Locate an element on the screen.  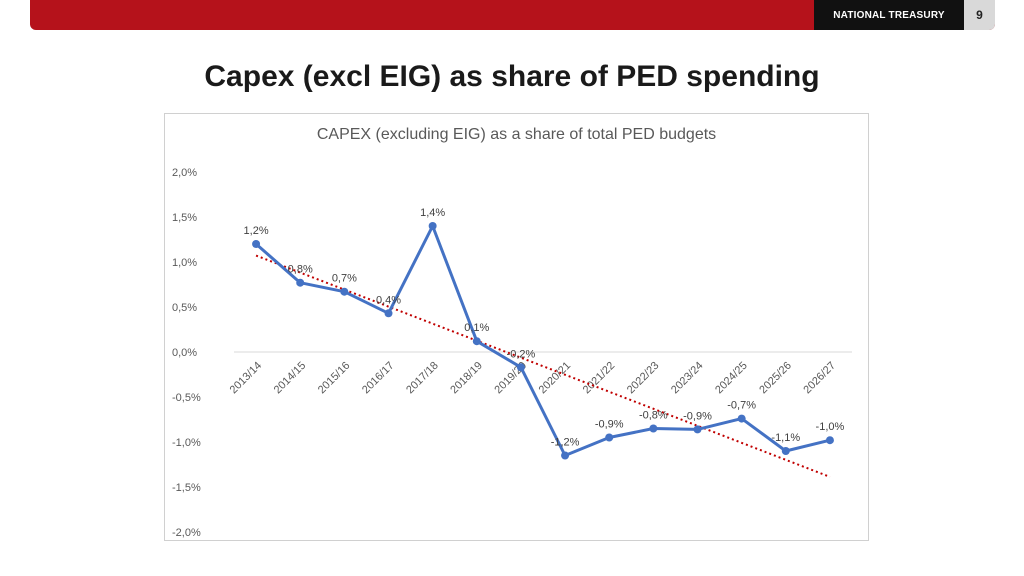
data-label: -0,8% is located at coordinates (653, 416).